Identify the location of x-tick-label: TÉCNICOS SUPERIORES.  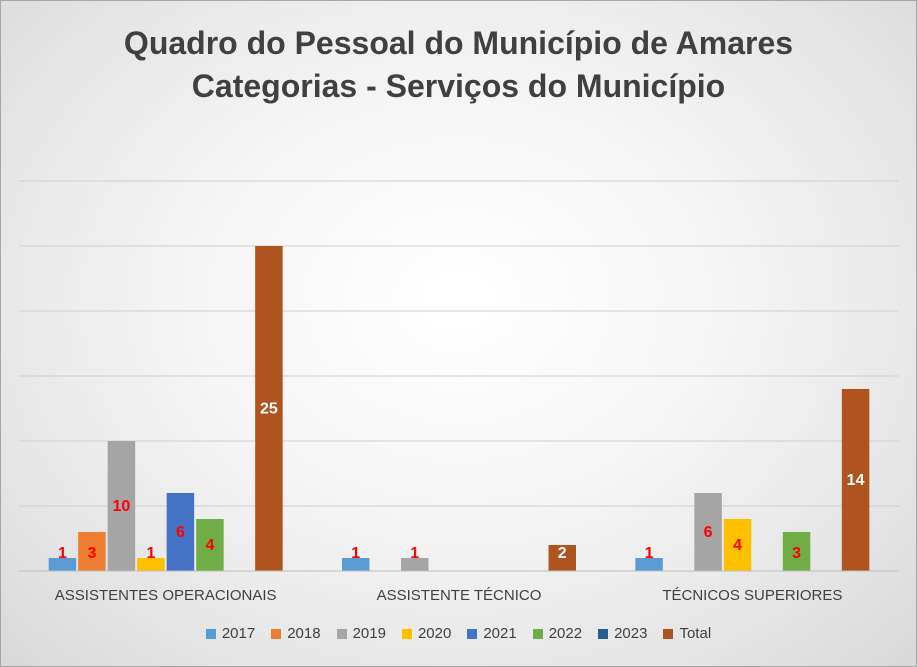
(752, 595).